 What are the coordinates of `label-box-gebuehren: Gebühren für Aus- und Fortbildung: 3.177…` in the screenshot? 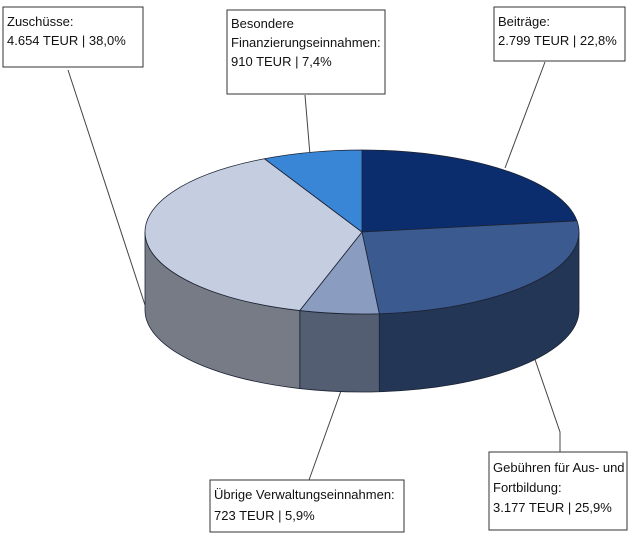 It's located at (558, 491).